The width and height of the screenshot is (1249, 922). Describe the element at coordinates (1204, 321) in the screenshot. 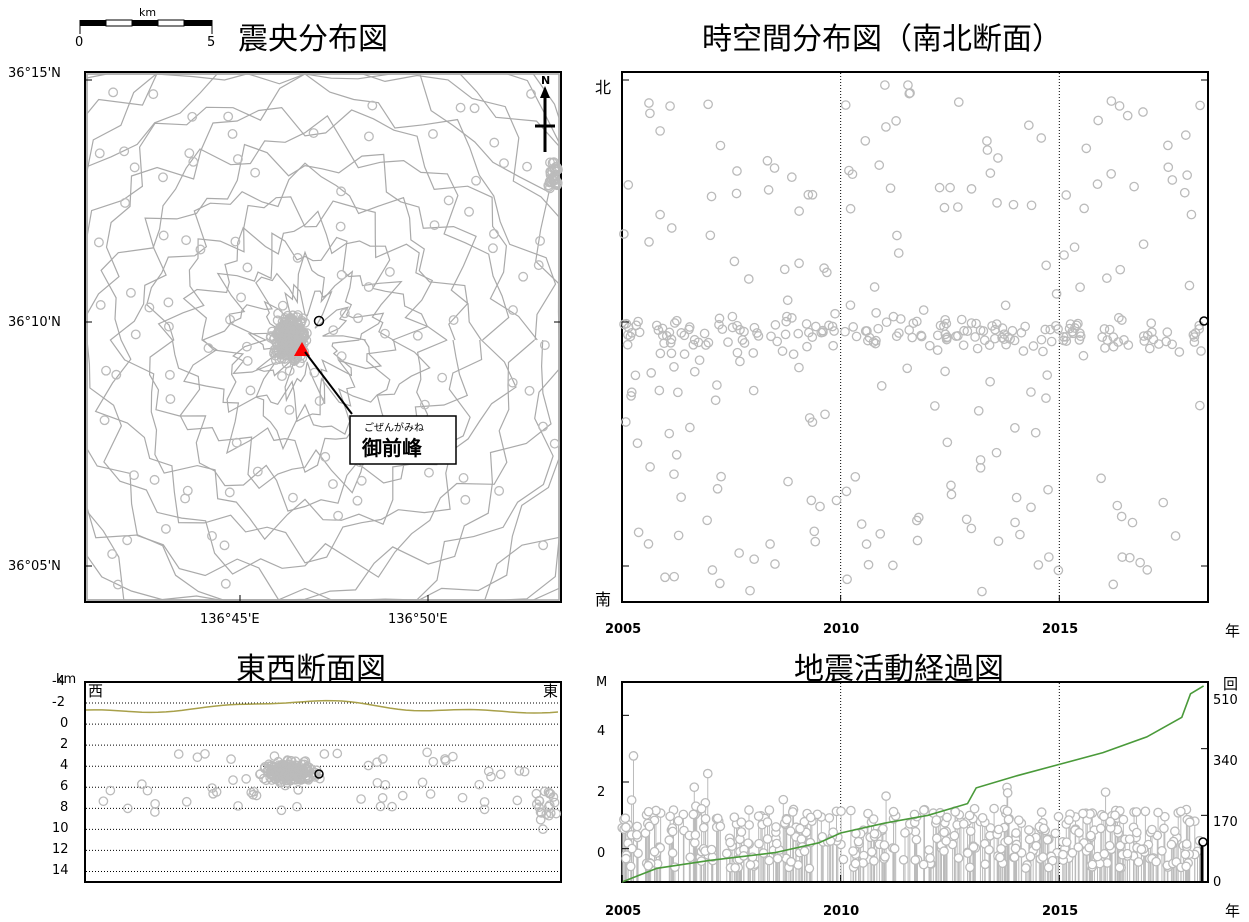

I see `spacetime-latest-event` at that location.